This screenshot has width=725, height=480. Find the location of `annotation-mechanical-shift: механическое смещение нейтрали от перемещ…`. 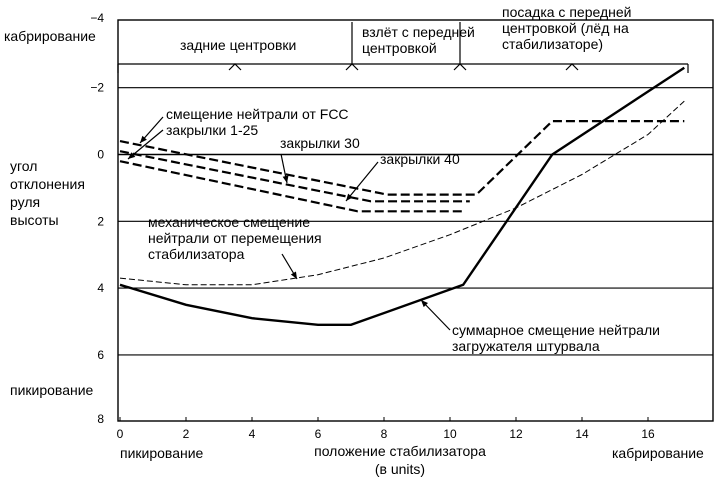

annotation-mechanical-shift: механическое смещение нейтрали от перемещ… is located at coordinates (235, 238).